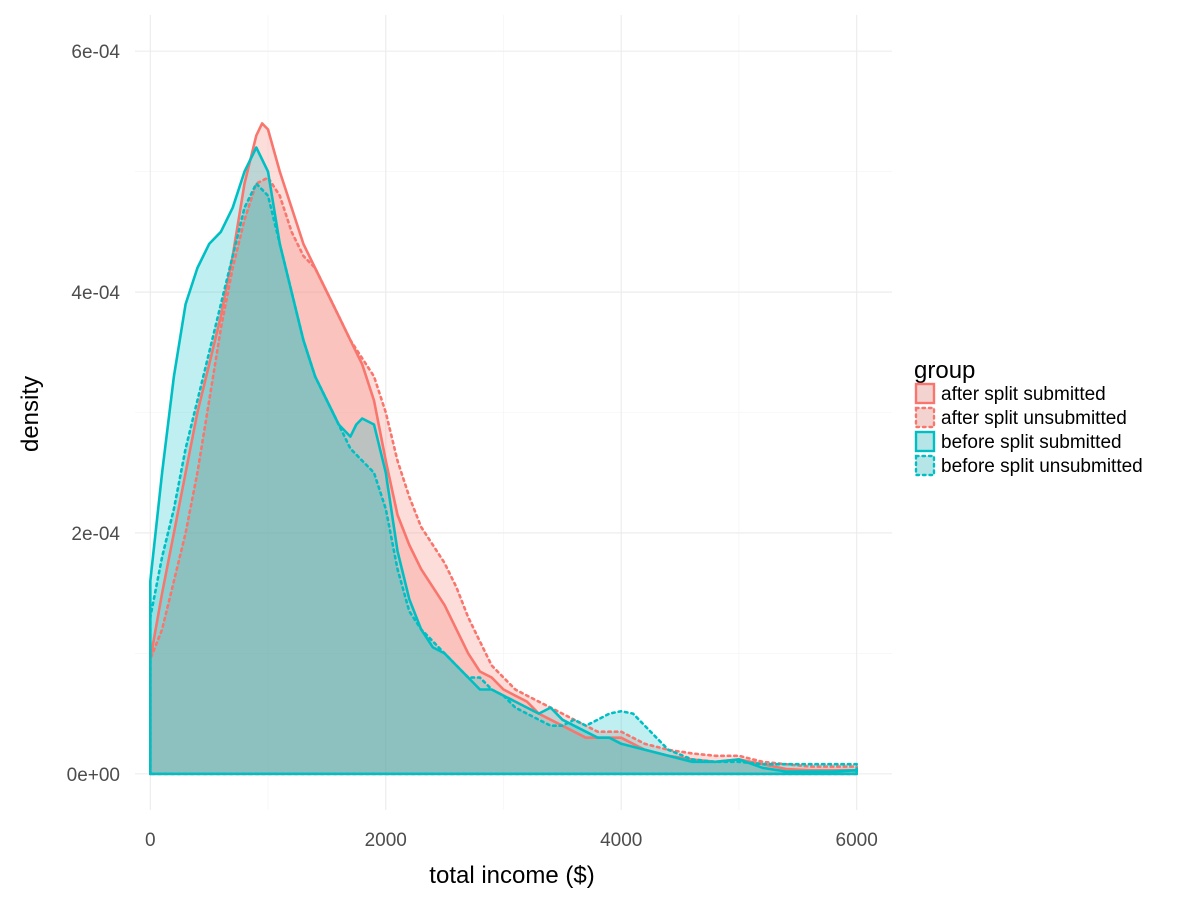 The width and height of the screenshot is (1200, 900). What do you see at coordinates (93, 775) in the screenshot?
I see `y-tick-label: 0e+00` at bounding box center [93, 775].